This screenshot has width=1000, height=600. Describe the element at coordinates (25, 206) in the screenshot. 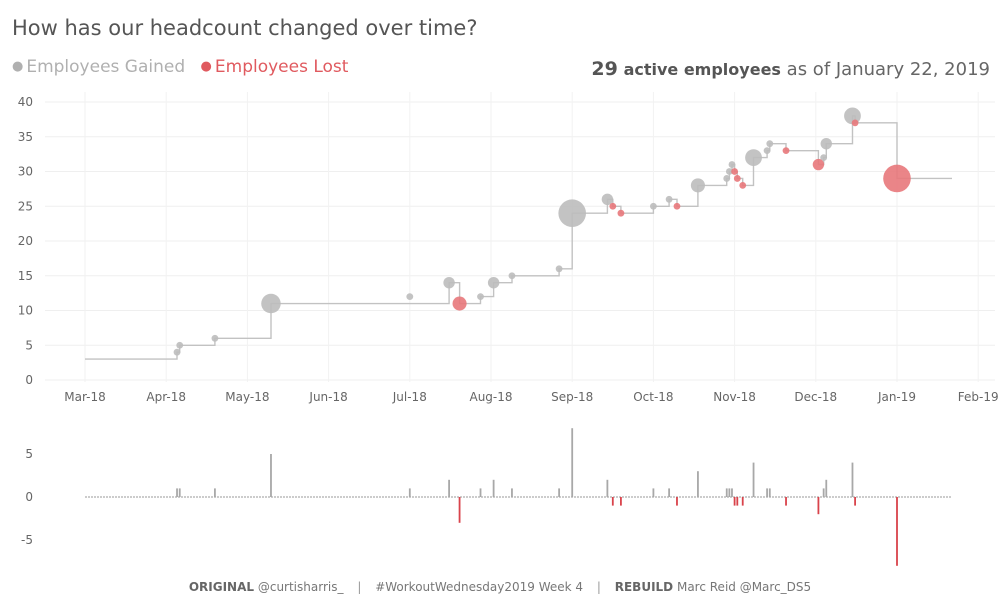

I see `y-tick-label: 25` at that location.